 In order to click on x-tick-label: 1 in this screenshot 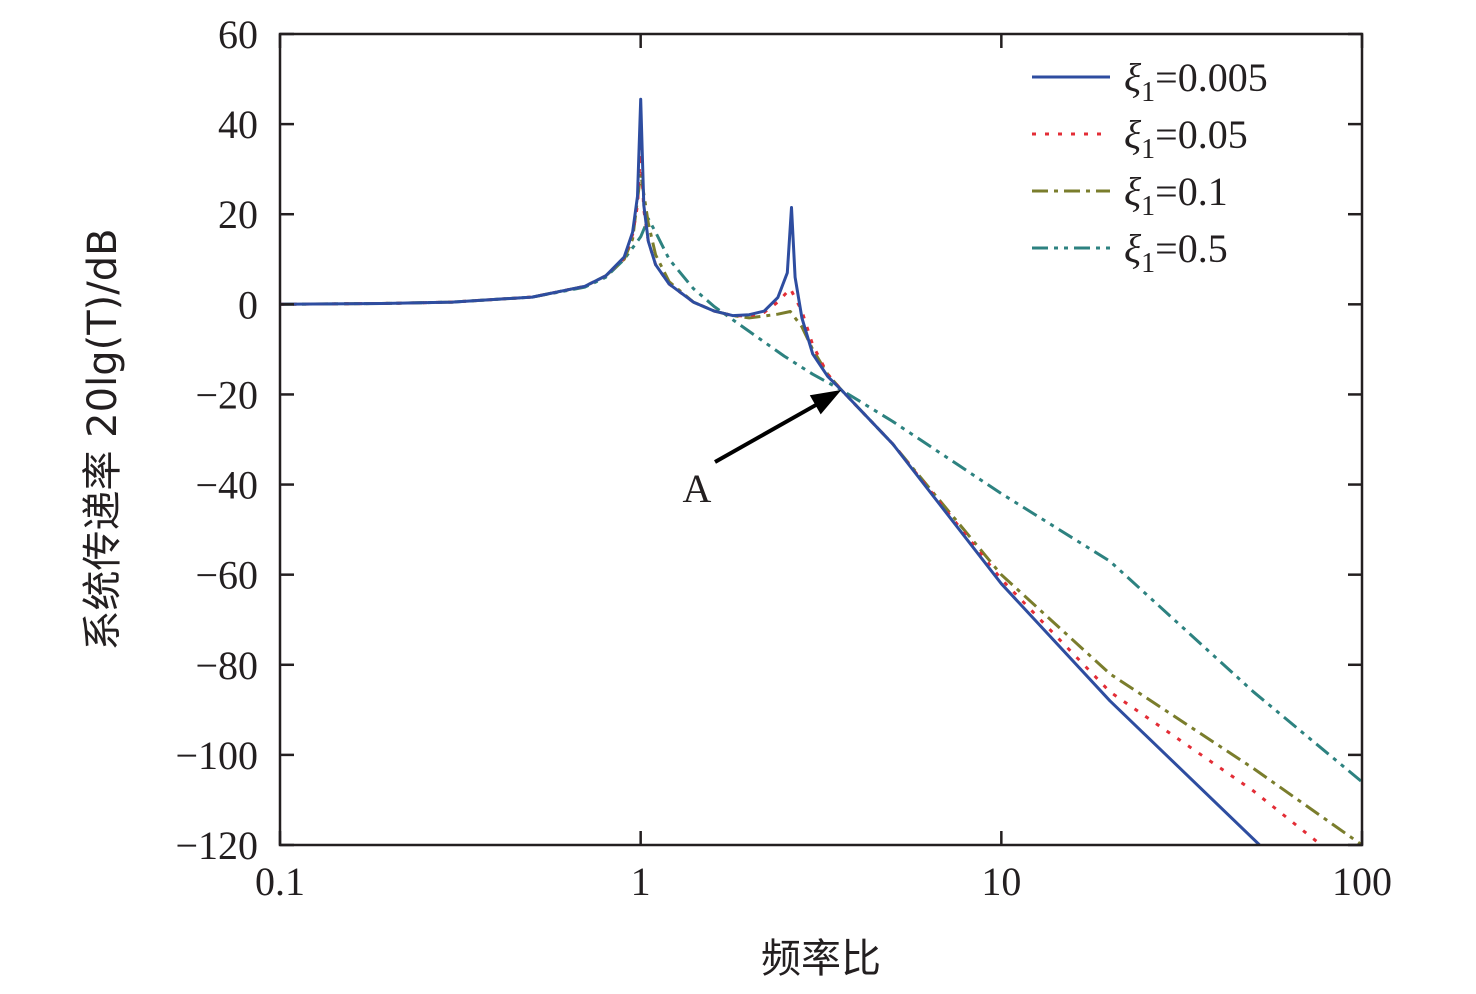, I will do `click(641, 881)`.